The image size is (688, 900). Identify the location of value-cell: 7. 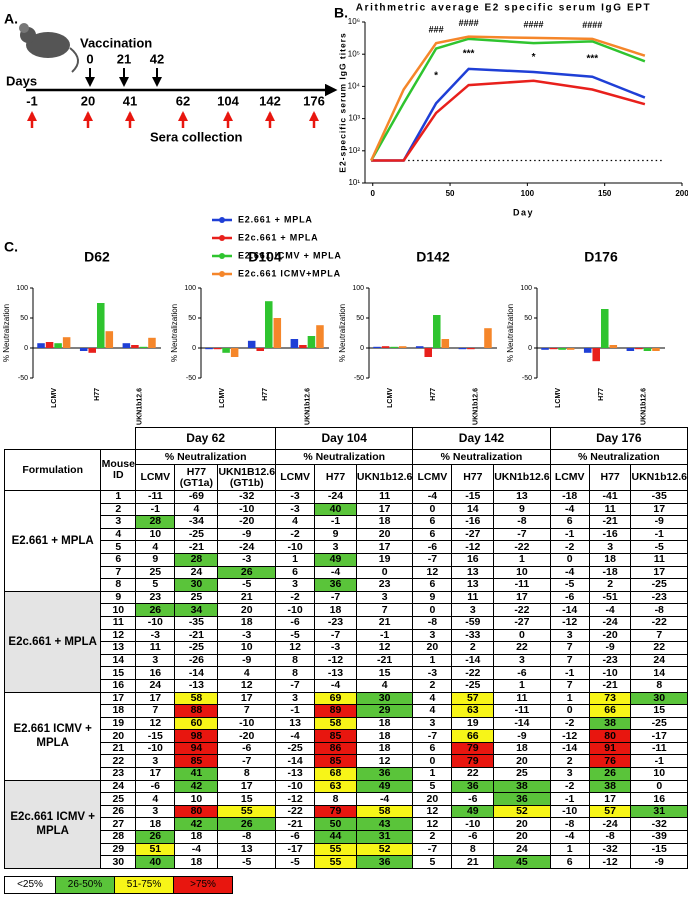
(569, 648).